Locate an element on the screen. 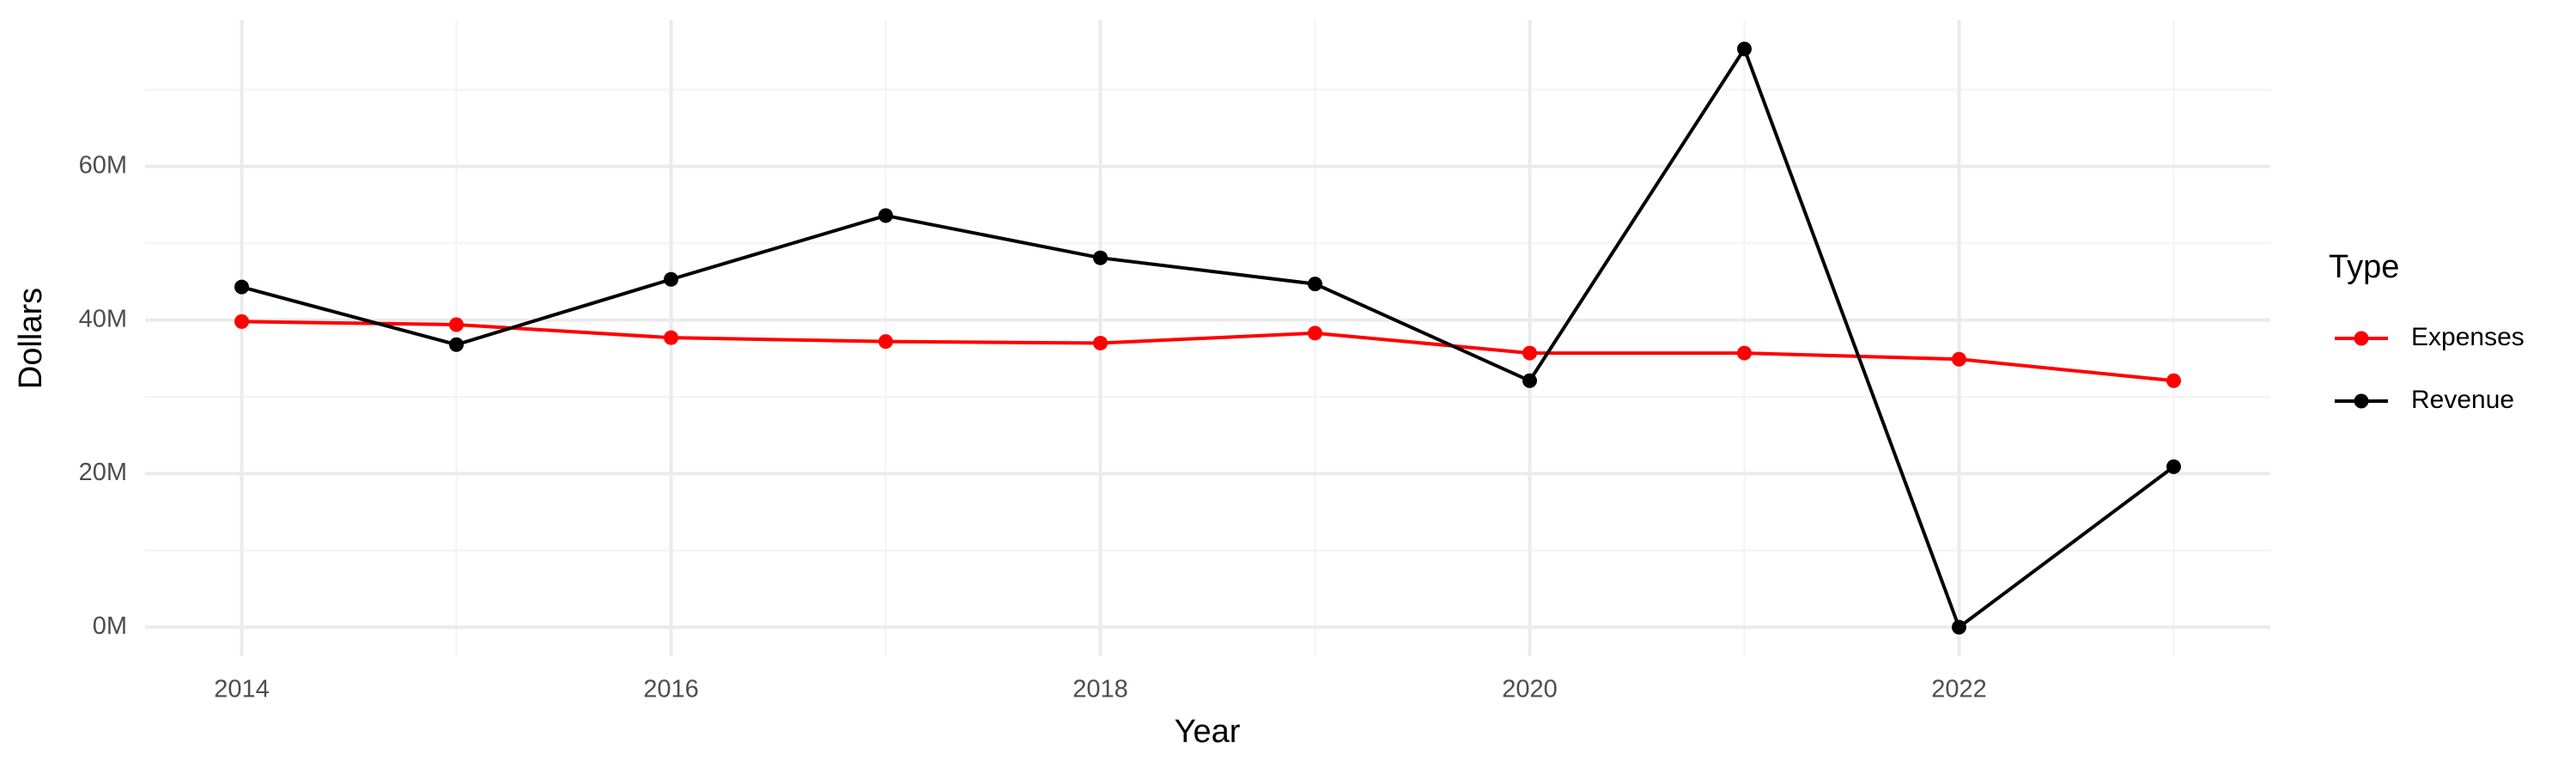 This screenshot has height=773, width=2576. y-tick-label: 40M is located at coordinates (103, 318).